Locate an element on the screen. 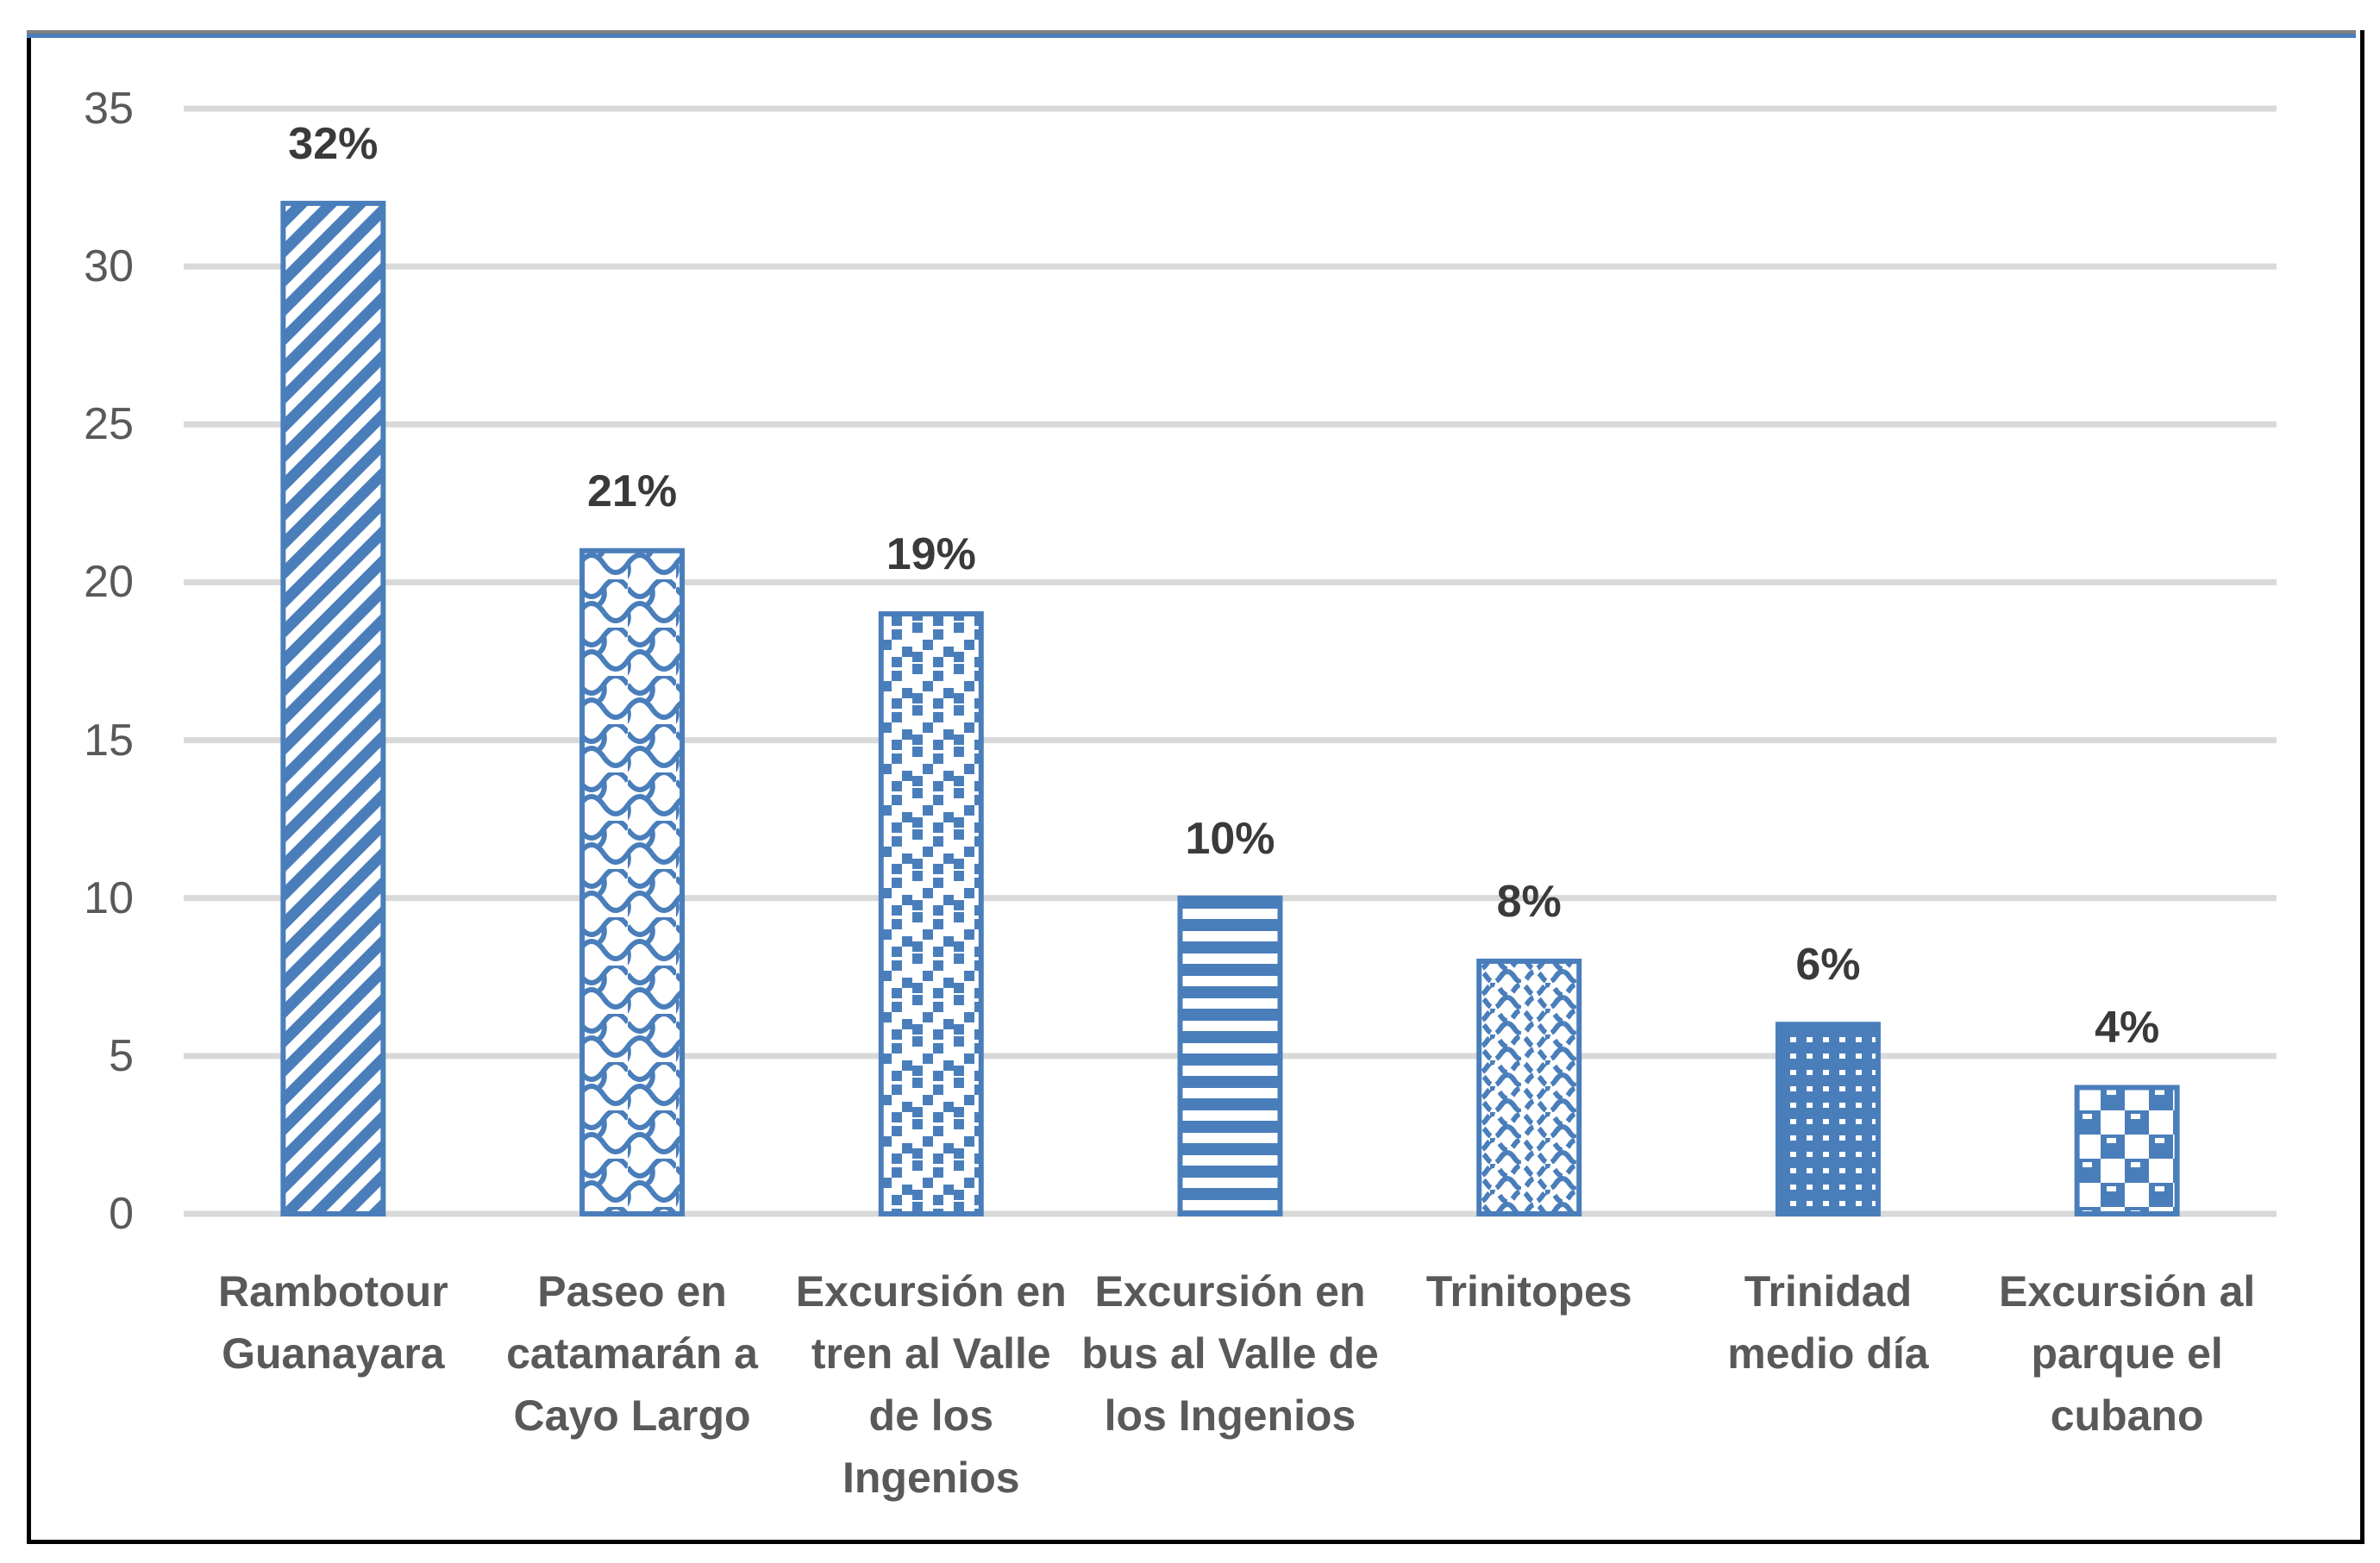 The image size is (2380, 1563). y-tick-label: 35 is located at coordinates (109, 109).